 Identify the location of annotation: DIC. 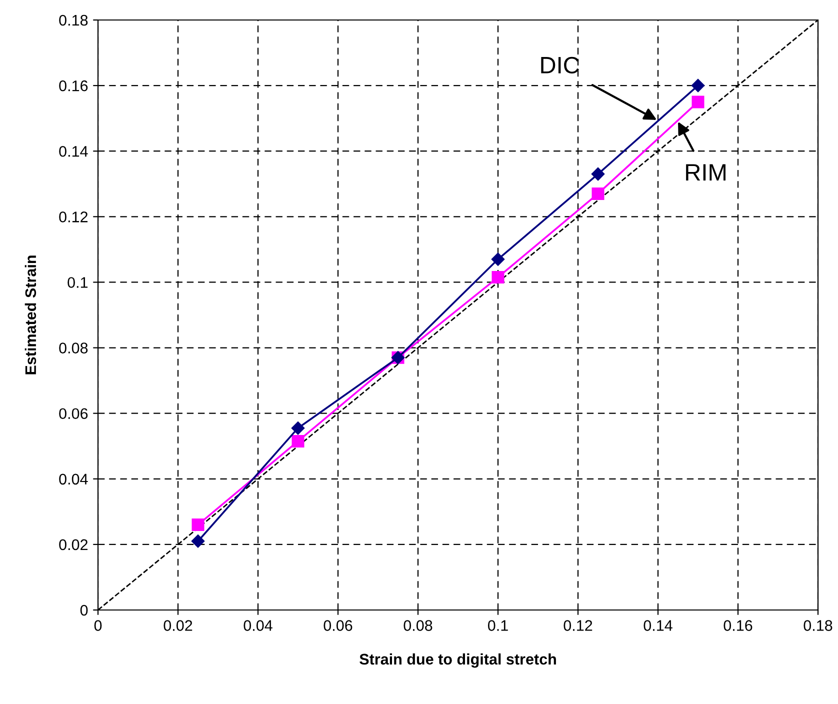
(560, 65).